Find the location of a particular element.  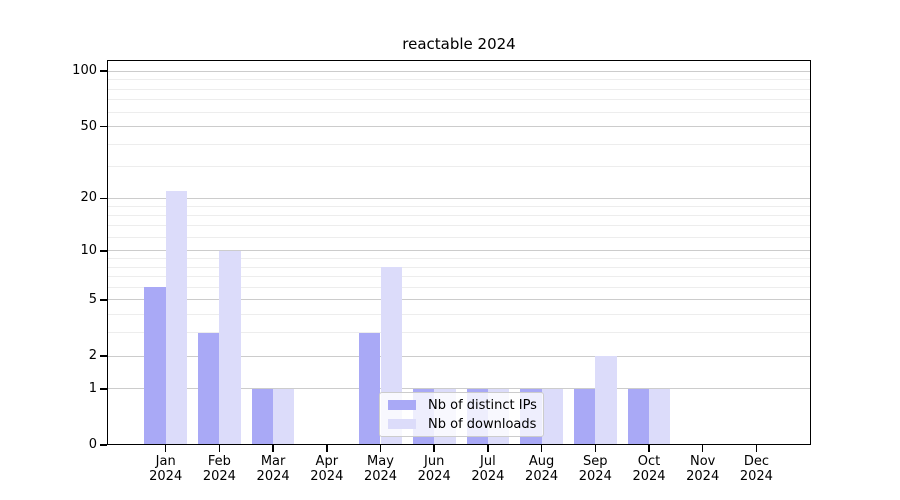

x-axis-tick-label: Jan 2024 is located at coordinates (166, 469).